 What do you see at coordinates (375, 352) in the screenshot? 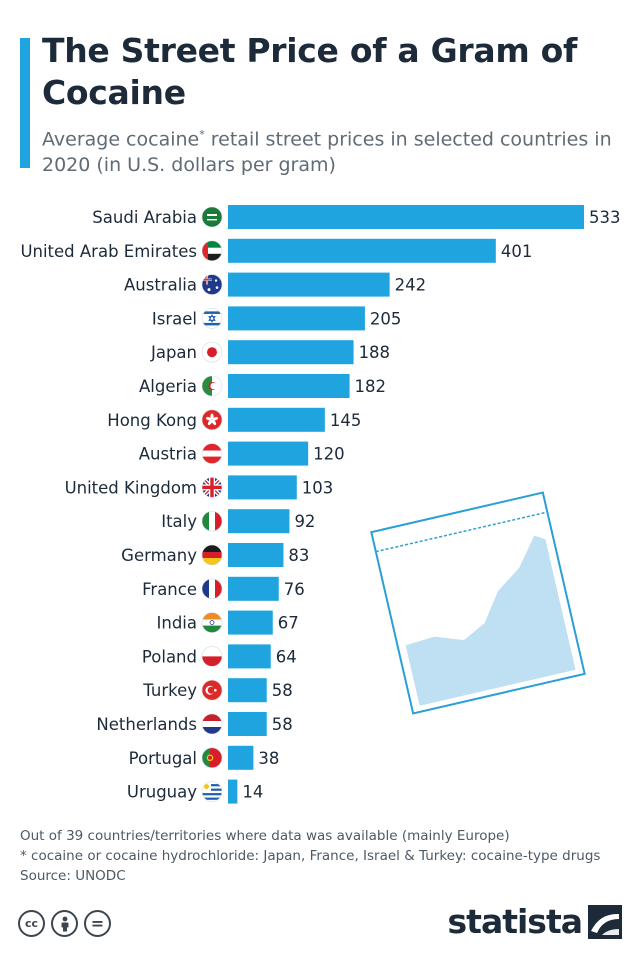
I see `value-label: 188` at bounding box center [375, 352].